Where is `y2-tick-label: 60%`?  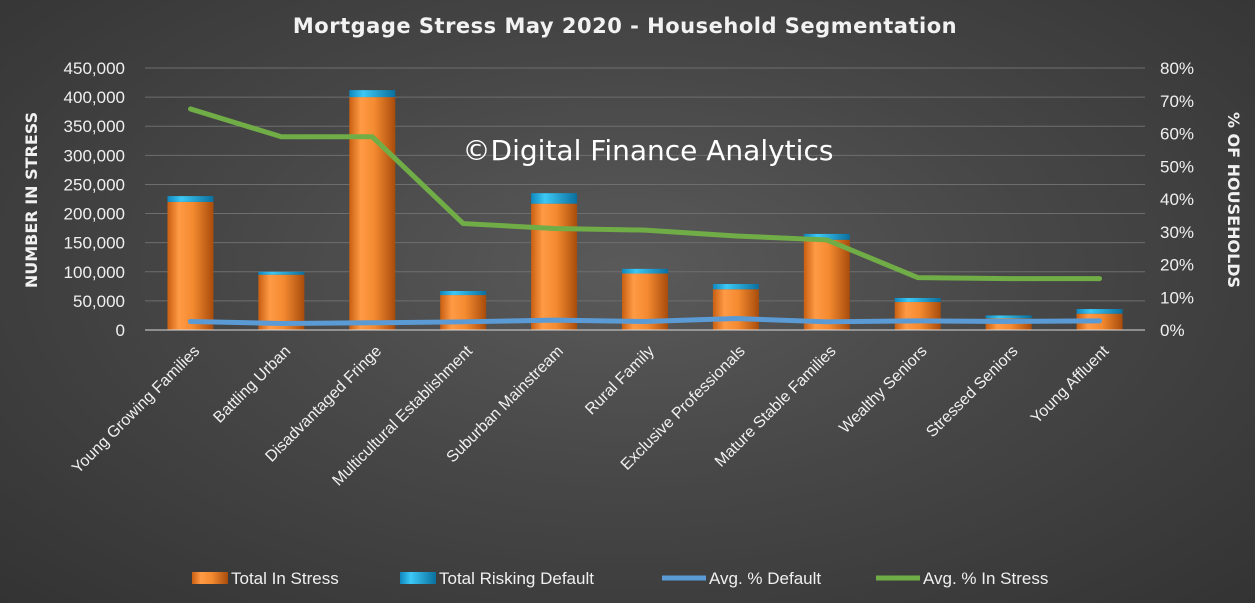
y2-tick-label: 60% is located at coordinates (1177, 134).